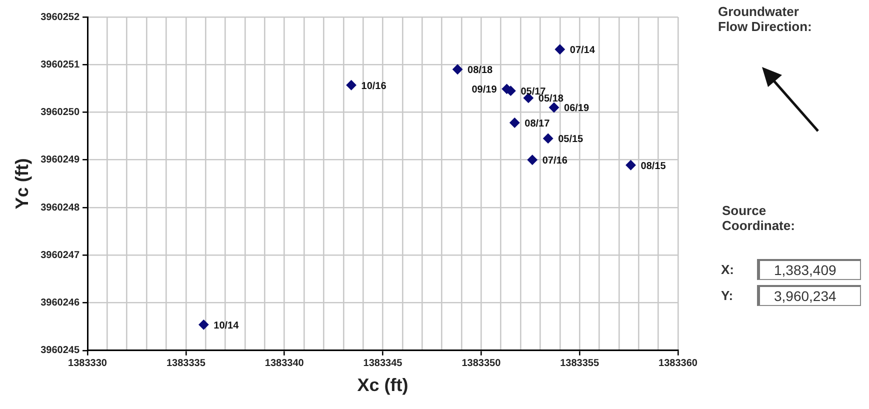 Image resolution: width=869 pixels, height=409 pixels. I want to click on annotation: 08/18, so click(481, 70).